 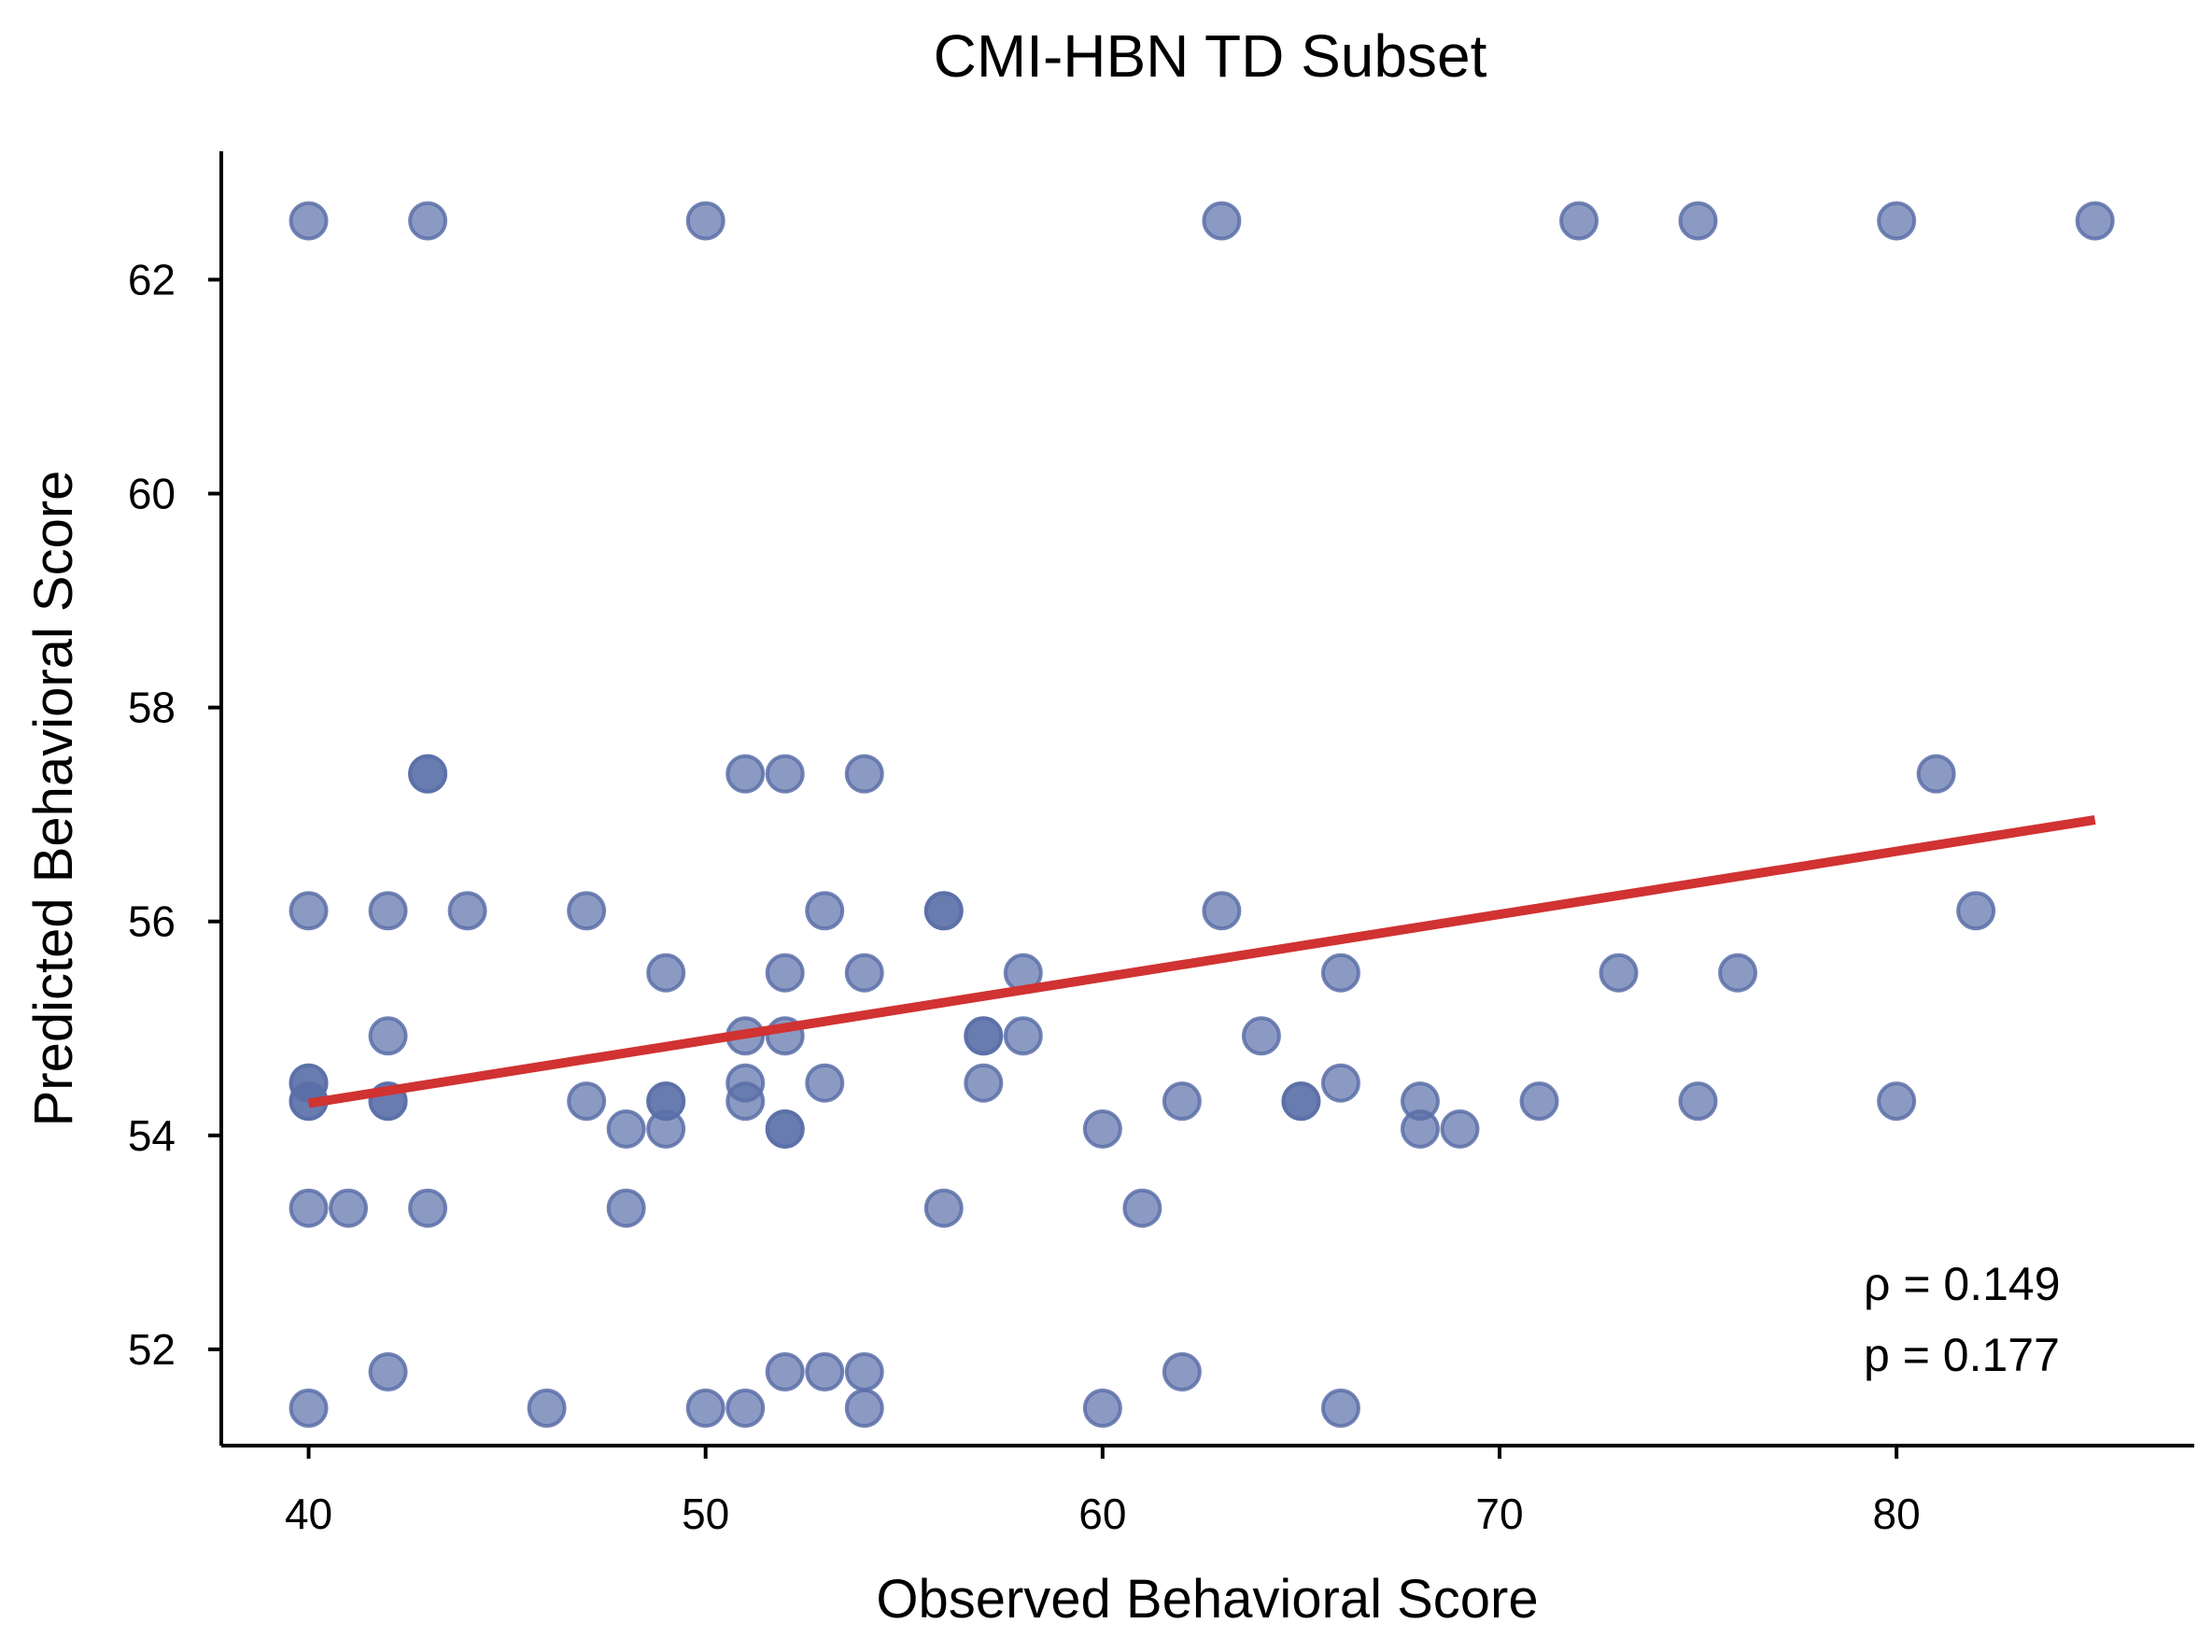 I want to click on fit-layer, so click(x=1201, y=961).